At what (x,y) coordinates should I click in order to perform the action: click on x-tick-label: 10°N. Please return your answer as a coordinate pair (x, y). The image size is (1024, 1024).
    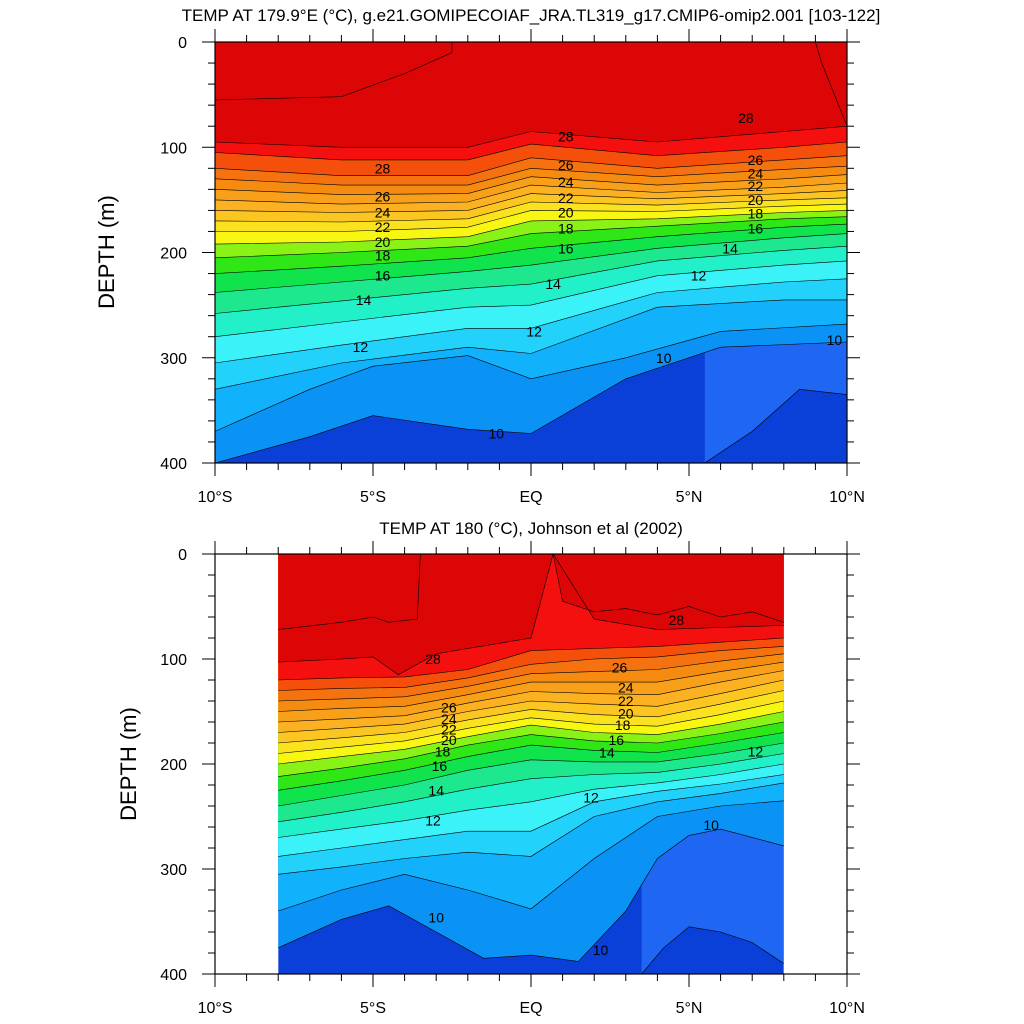
    Looking at the image, I should click on (847, 497).